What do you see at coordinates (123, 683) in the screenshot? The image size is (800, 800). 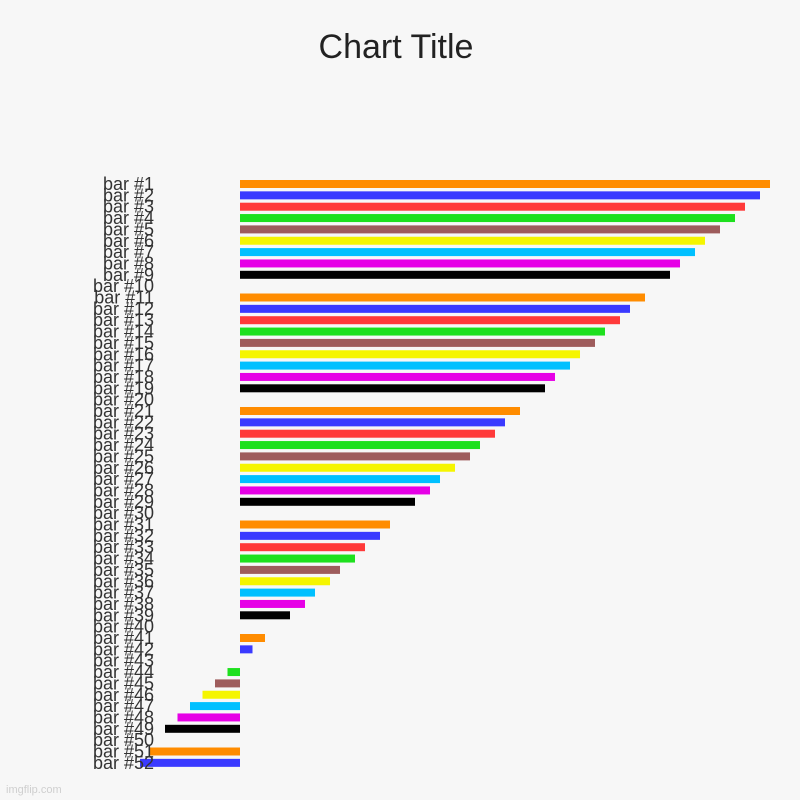 I see `category-label: bar #45` at bounding box center [123, 683].